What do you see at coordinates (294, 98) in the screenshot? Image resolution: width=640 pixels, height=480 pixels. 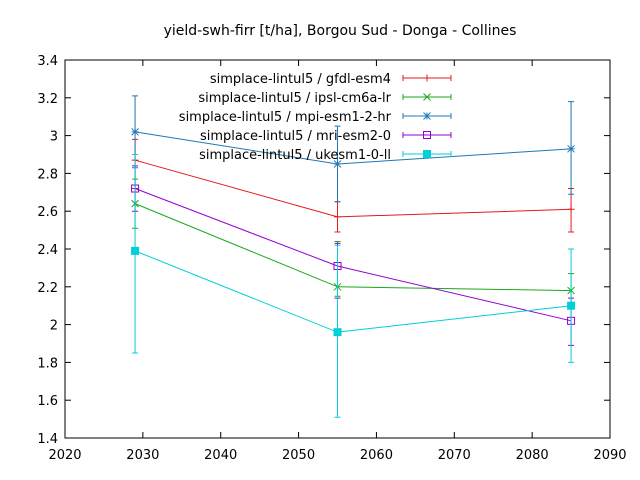 I see `legend-label: simplace-lintul5 / ipsl-cm6a-lr` at bounding box center [294, 98].